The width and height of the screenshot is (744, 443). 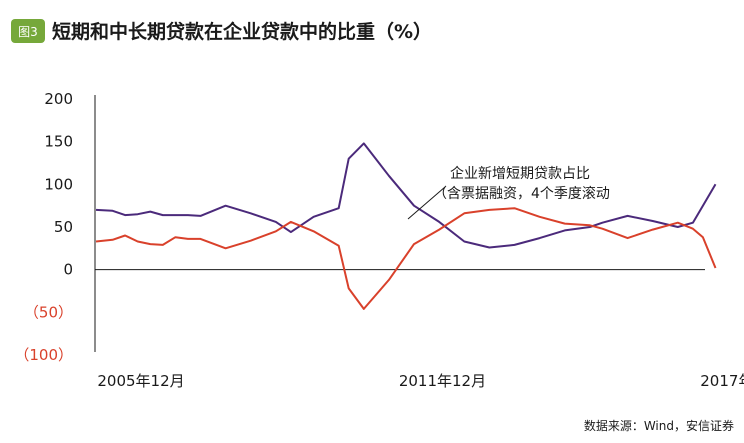 I want to click on figure-badge-label: 图3, so click(x=28, y=32).